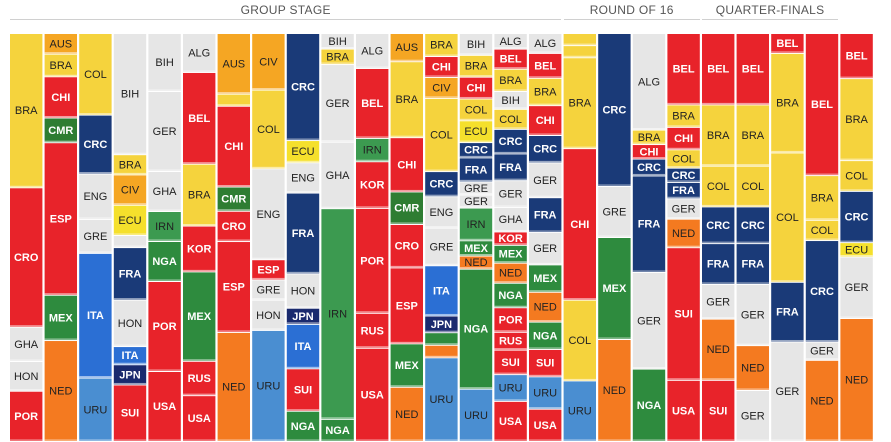  Describe the element at coordinates (164, 62) in the screenshot. I see `segment-bih` at that location.